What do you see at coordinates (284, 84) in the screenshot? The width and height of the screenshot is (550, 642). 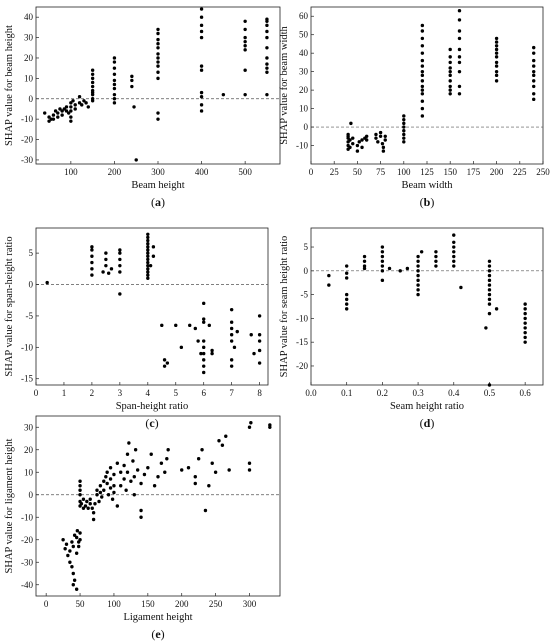 I see `y-axis-title: SHAP value for beam width` at bounding box center [284, 84].